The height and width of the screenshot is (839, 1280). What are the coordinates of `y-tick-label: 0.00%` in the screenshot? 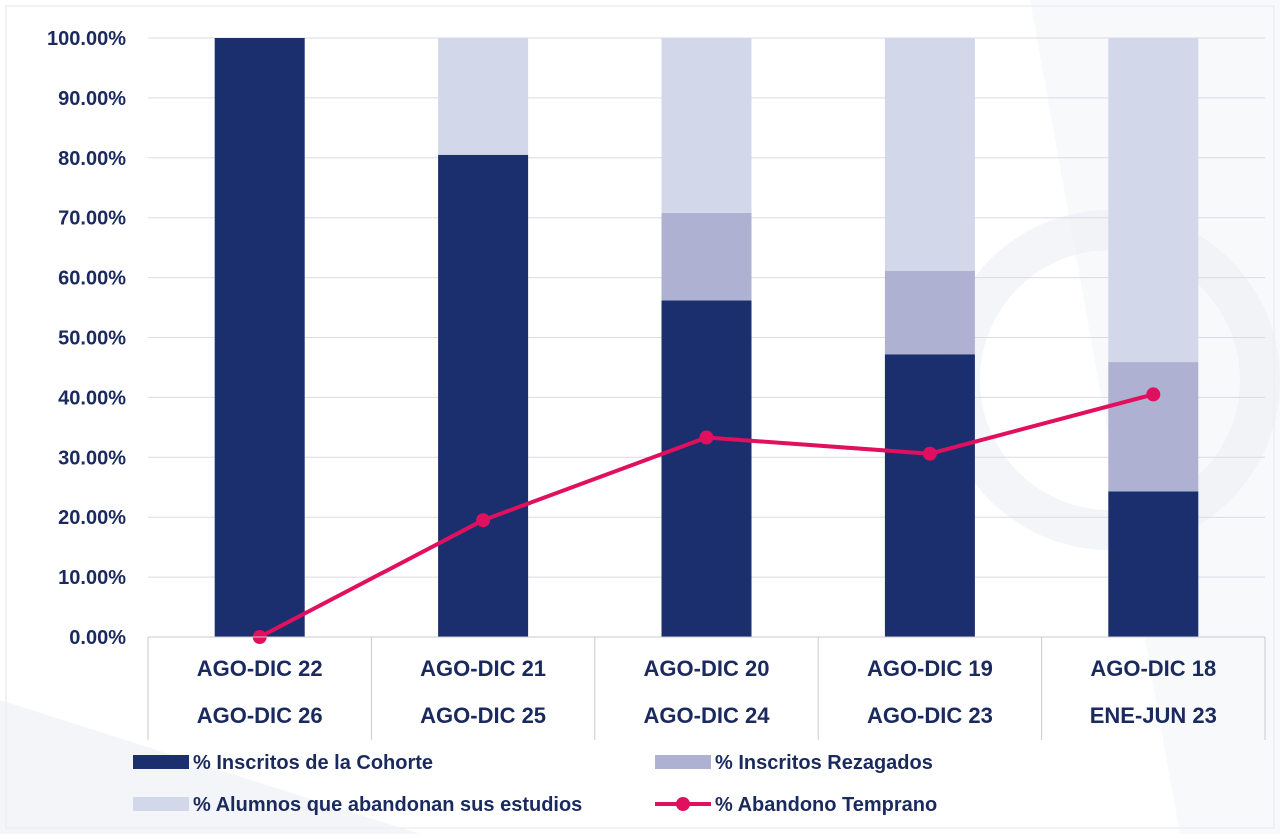 It's located at (97, 638).